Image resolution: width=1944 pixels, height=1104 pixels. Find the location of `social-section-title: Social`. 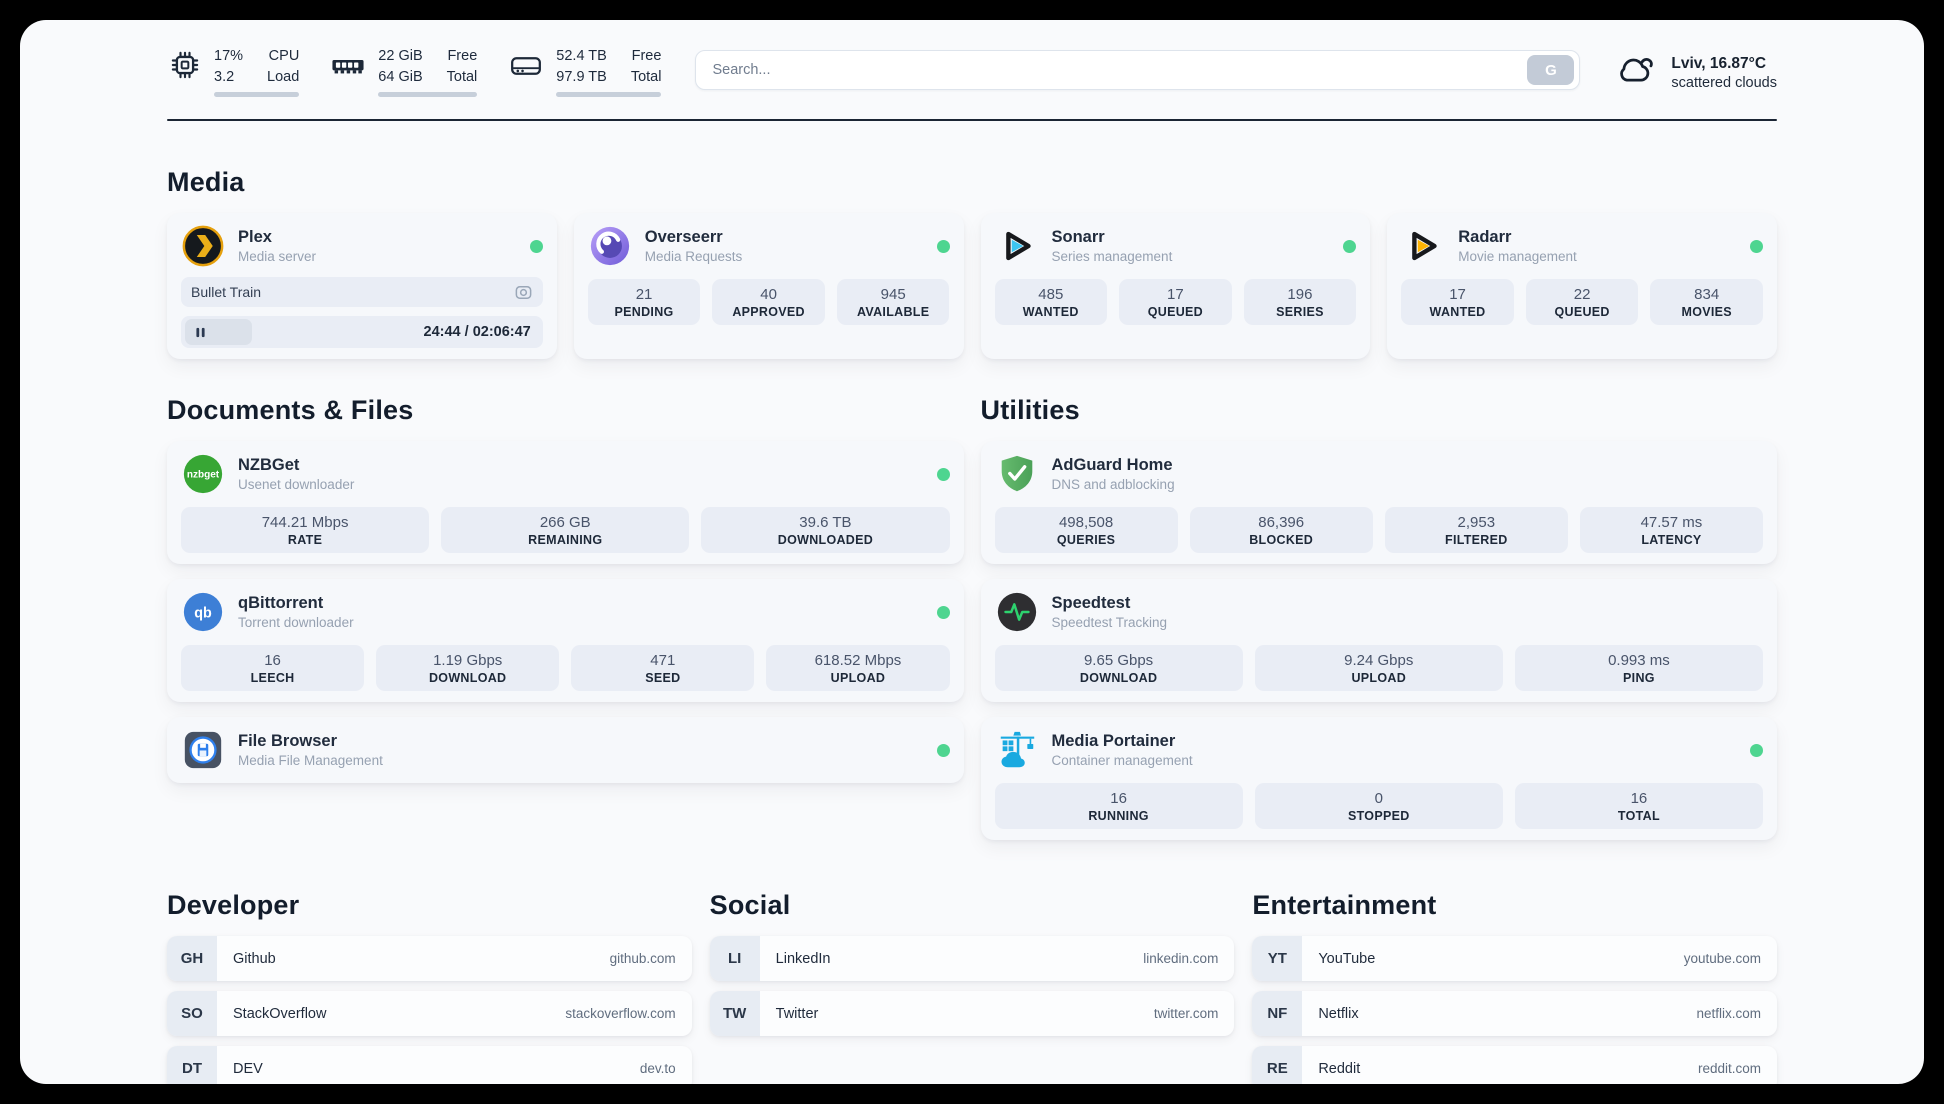

social-section-title: Social is located at coordinates (750, 905).